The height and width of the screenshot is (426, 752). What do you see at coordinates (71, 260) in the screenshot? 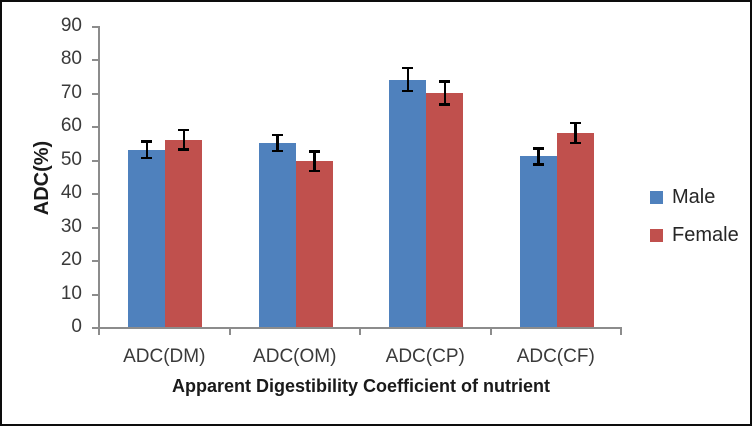
I see `y-tick-label: 20` at bounding box center [71, 260].